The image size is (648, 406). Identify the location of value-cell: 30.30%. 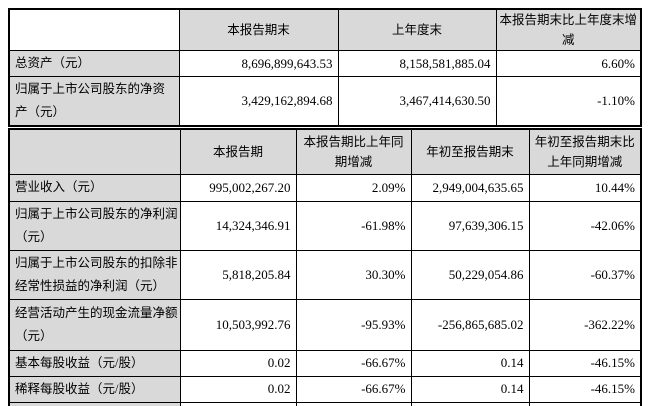
(353, 274).